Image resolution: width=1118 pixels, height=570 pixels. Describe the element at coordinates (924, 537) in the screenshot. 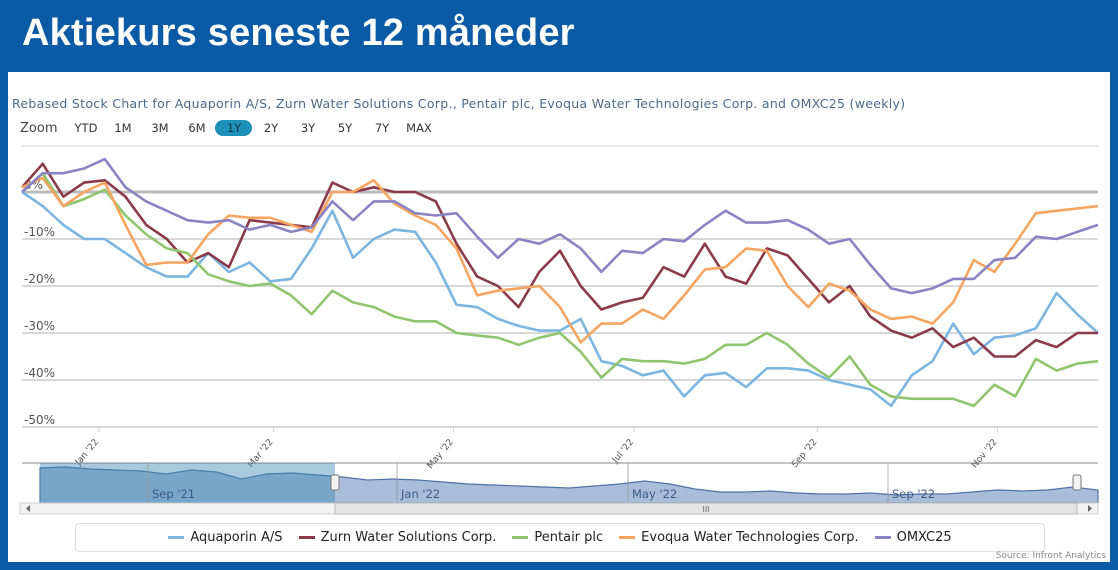

I see `legend-label: OMXC25` at that location.